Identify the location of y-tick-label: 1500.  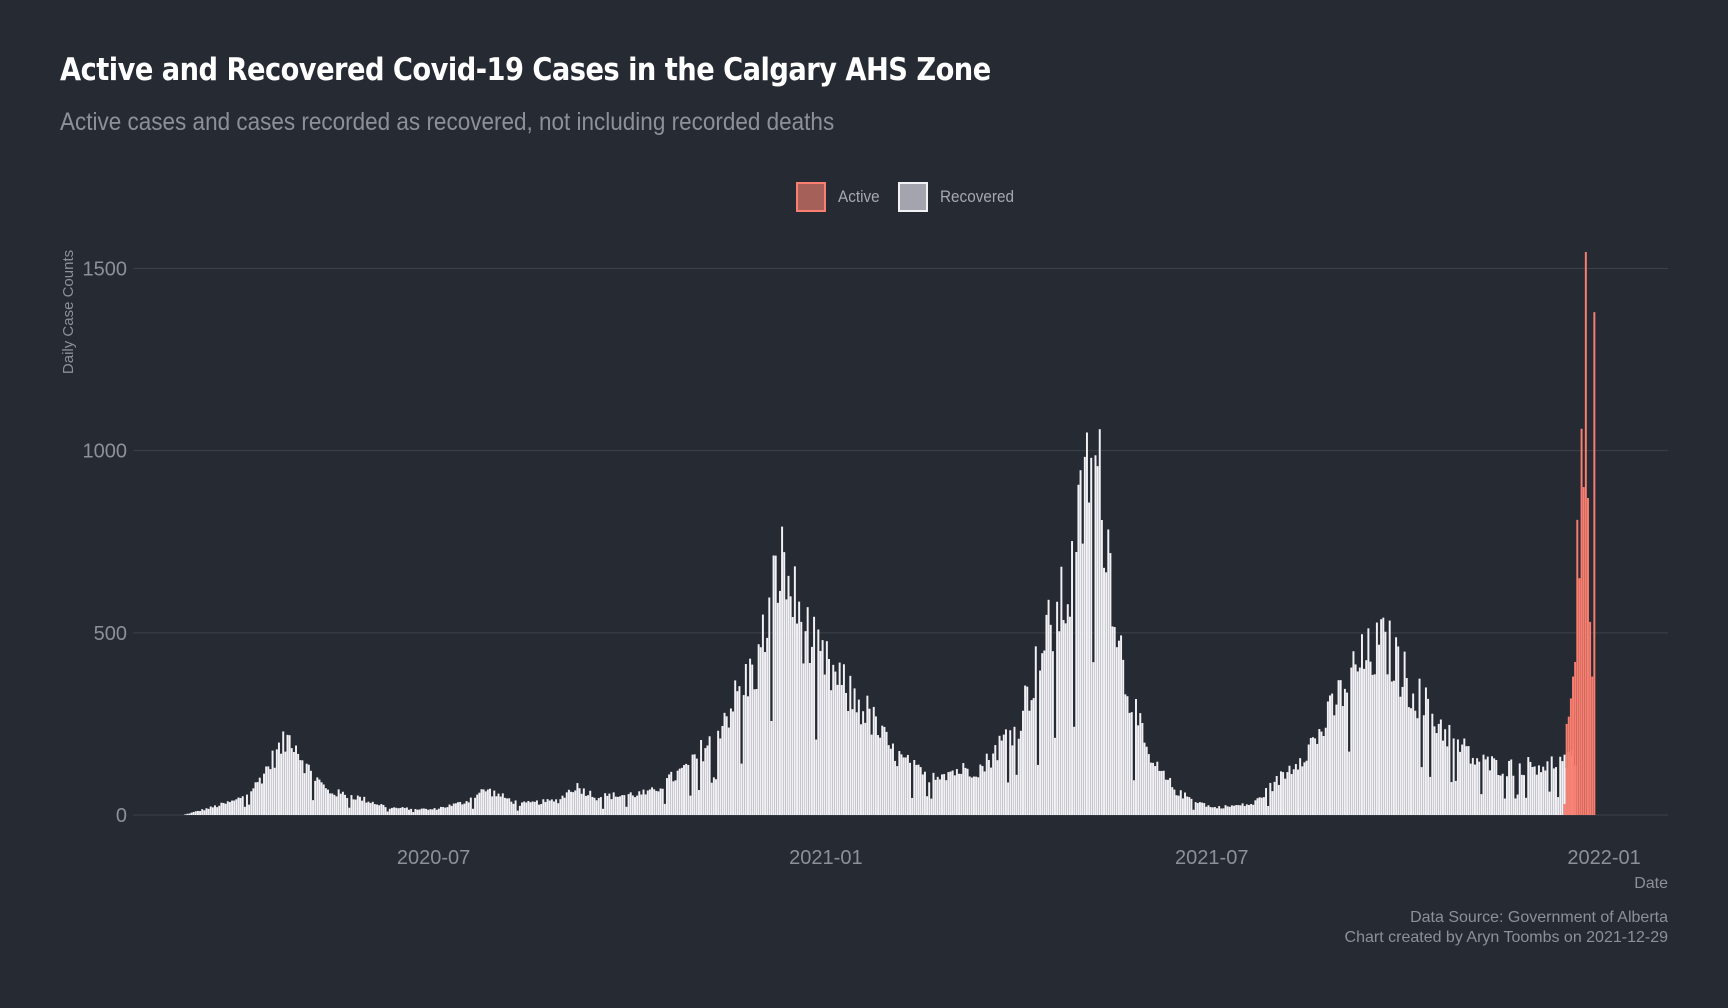
(105, 269).